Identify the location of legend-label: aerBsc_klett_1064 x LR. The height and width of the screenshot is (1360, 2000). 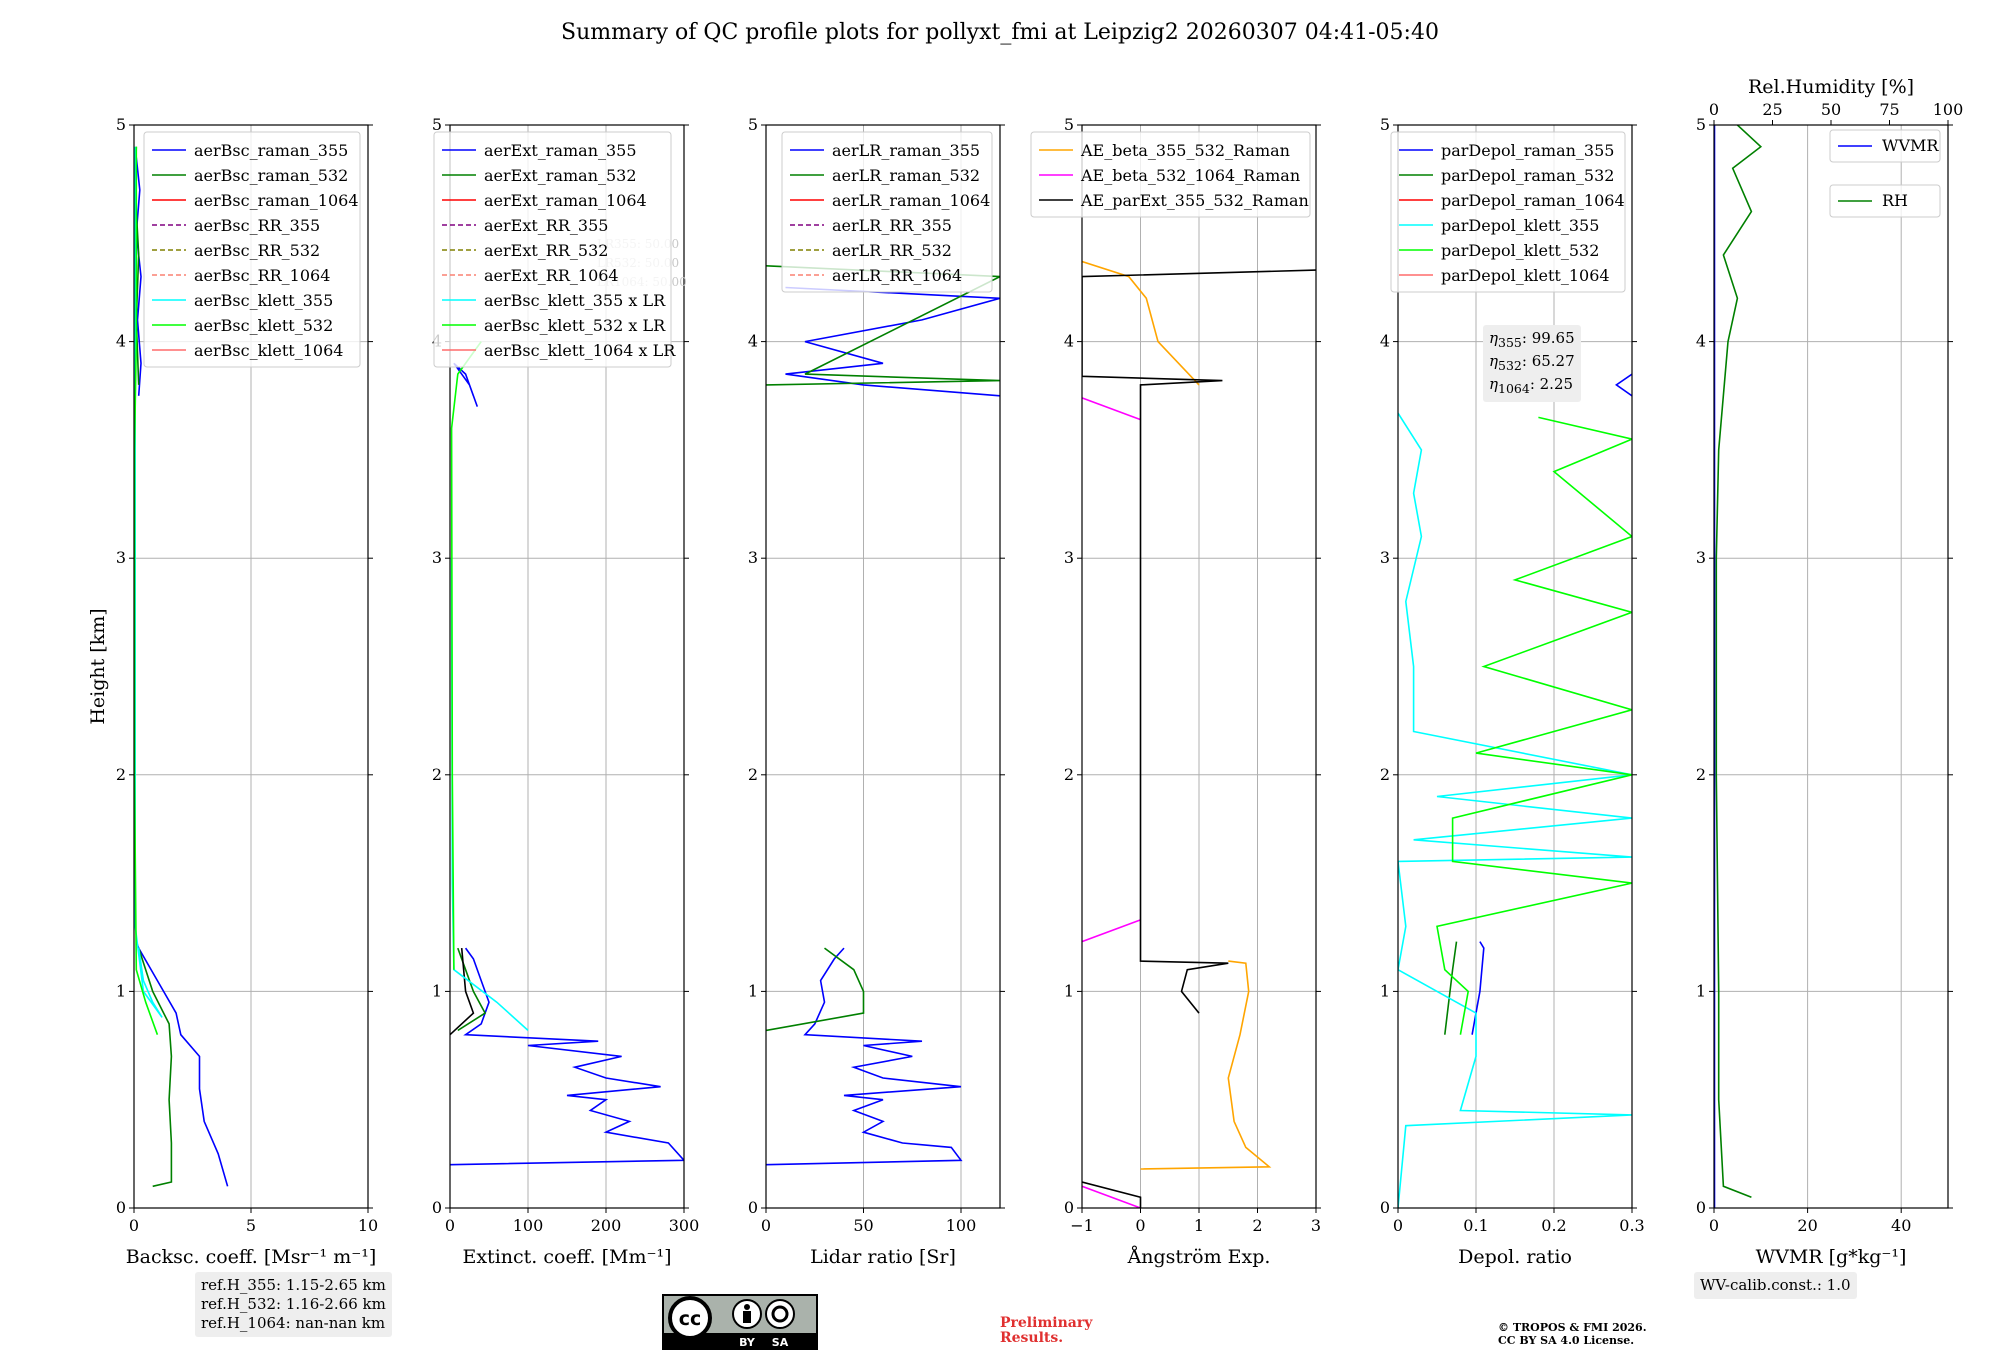
(580, 350).